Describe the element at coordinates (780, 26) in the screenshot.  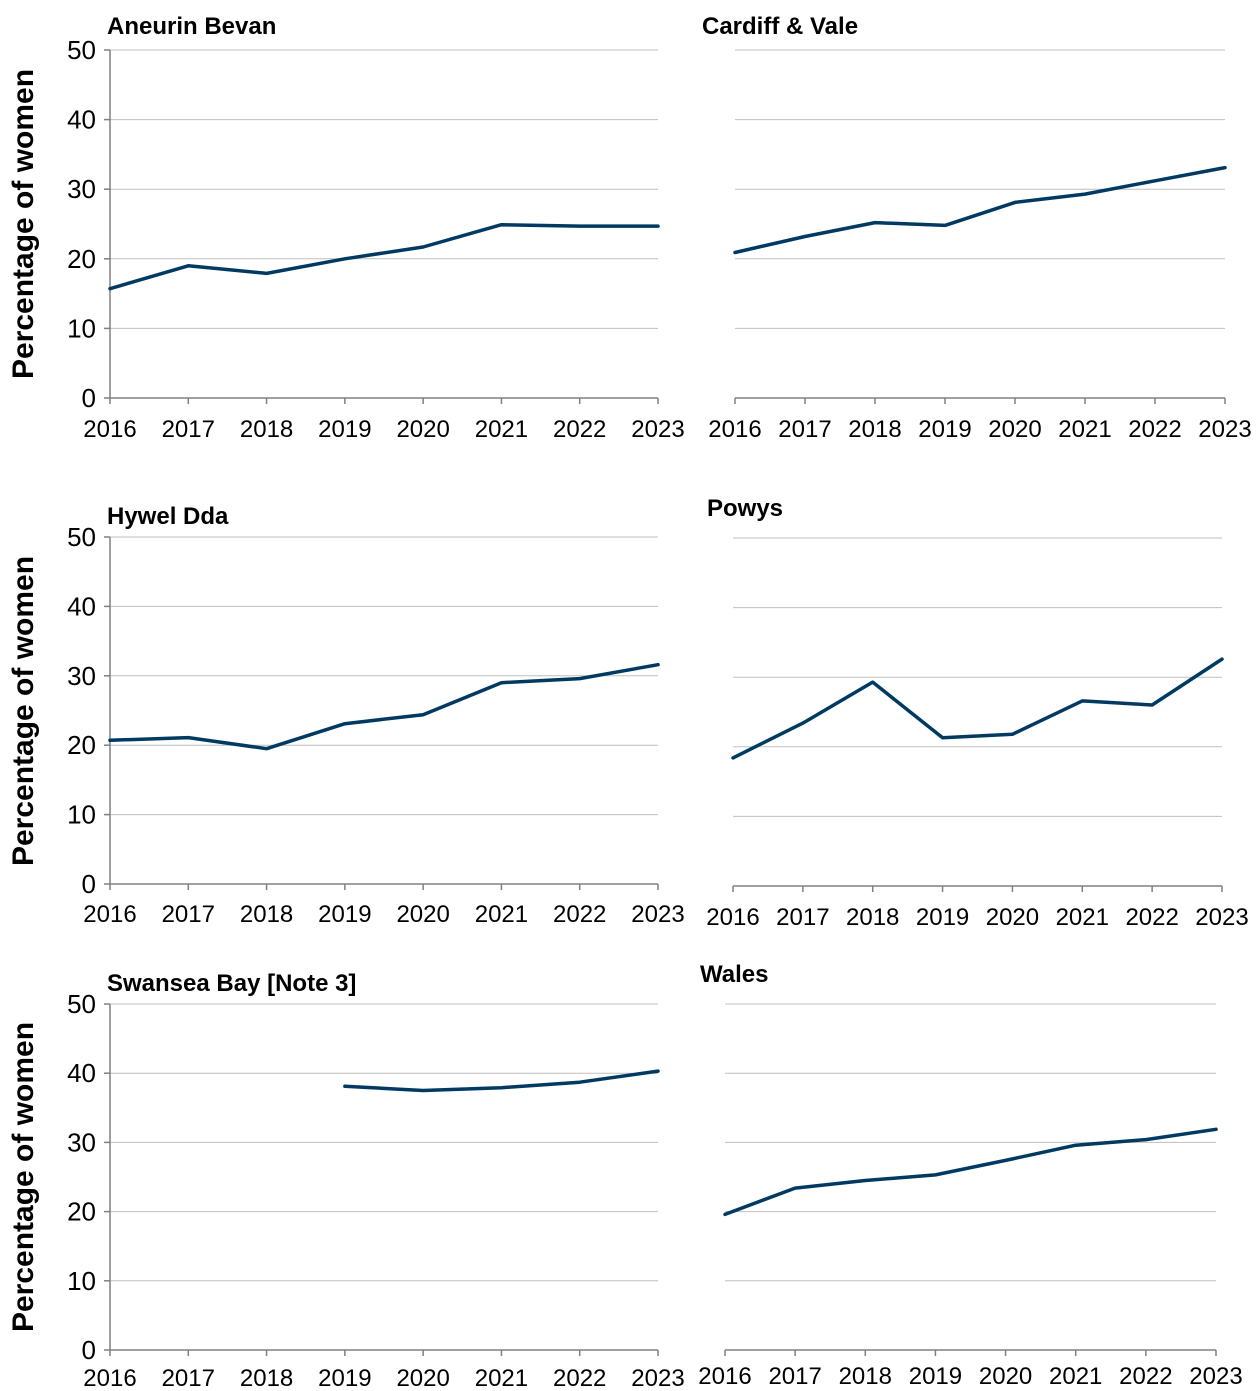
I see `panel-title: Cardiff & Vale` at that location.